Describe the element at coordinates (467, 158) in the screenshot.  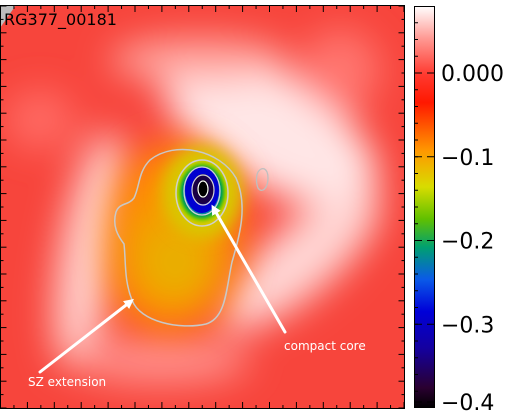
I see `colorbar-tick-label: −0.1` at that location.